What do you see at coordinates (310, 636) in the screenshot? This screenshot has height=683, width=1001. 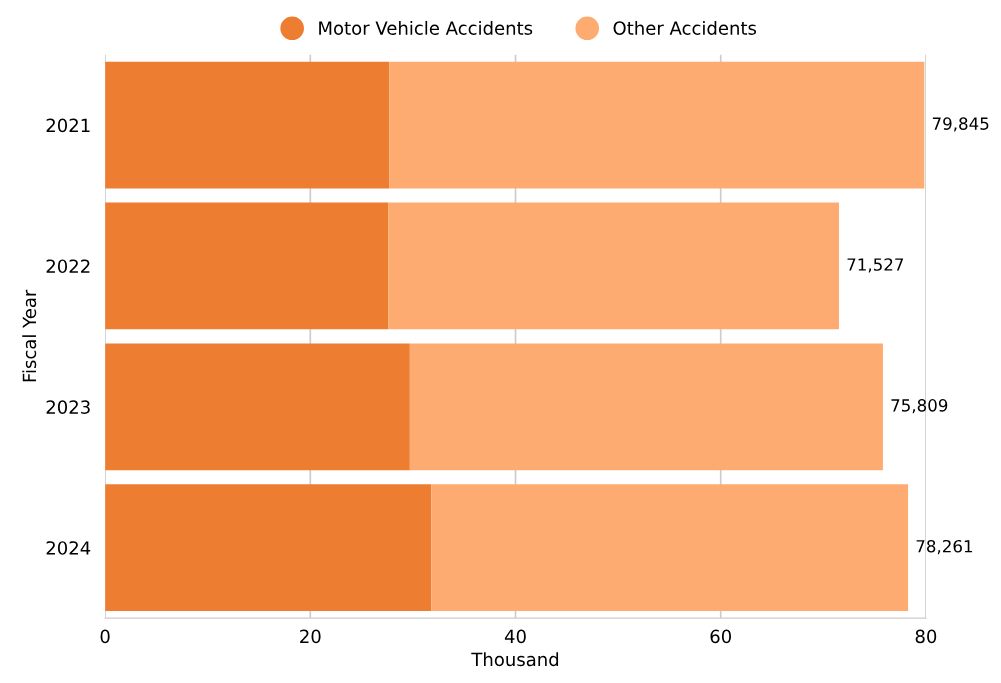 I see `x-tick-label: 20` at bounding box center [310, 636].